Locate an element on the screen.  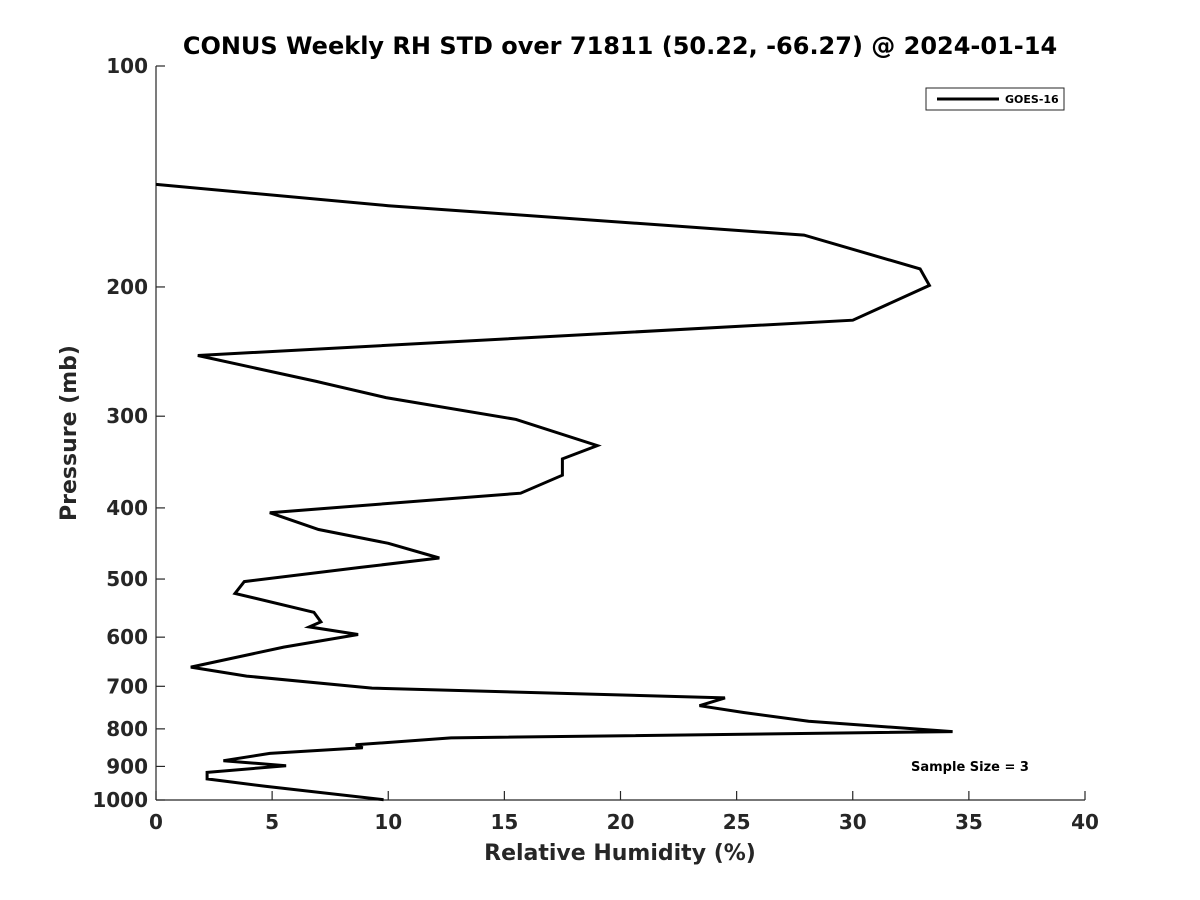
y-tick-label: 800 is located at coordinates (127, 729).